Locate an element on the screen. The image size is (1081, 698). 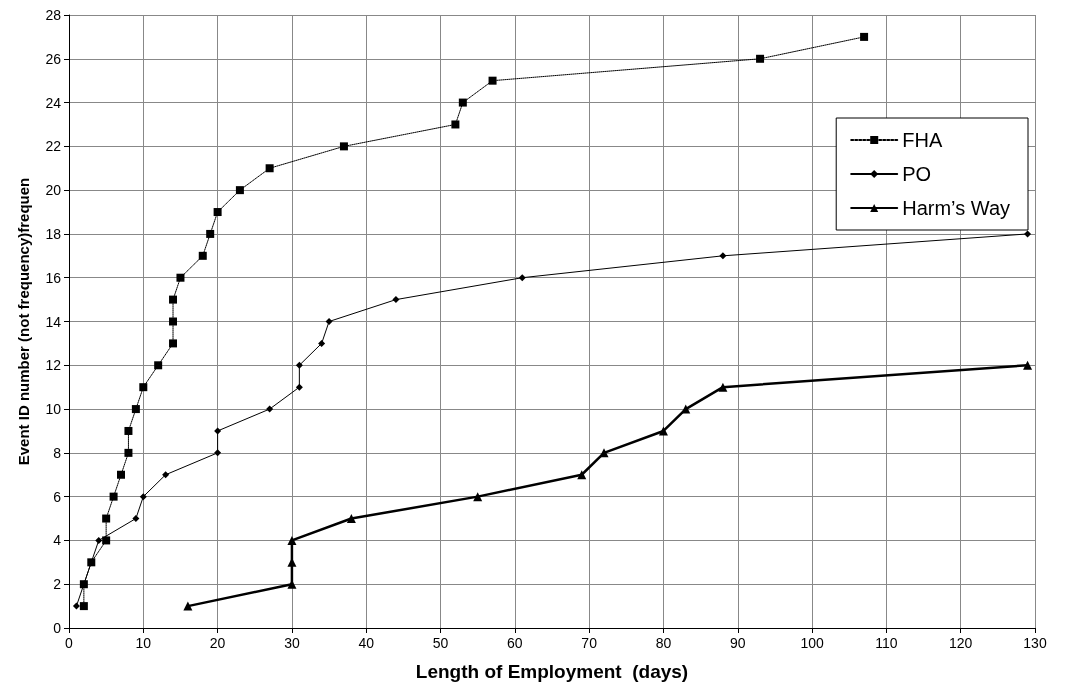
y-tick-label: 8 is located at coordinates (57, 452).